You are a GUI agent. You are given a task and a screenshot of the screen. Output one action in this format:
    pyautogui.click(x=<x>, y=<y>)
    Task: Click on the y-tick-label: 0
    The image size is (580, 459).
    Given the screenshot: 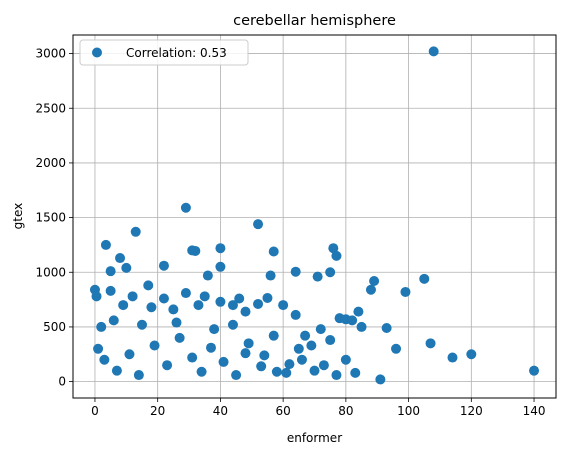 What is the action you would take?
    pyautogui.click(x=62, y=382)
    